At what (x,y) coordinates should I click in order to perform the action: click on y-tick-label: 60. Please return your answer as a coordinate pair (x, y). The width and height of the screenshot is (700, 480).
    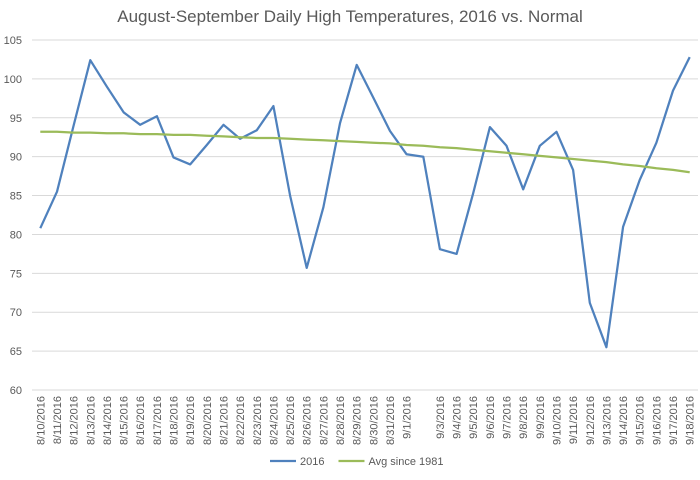
    Looking at the image, I should click on (16, 391).